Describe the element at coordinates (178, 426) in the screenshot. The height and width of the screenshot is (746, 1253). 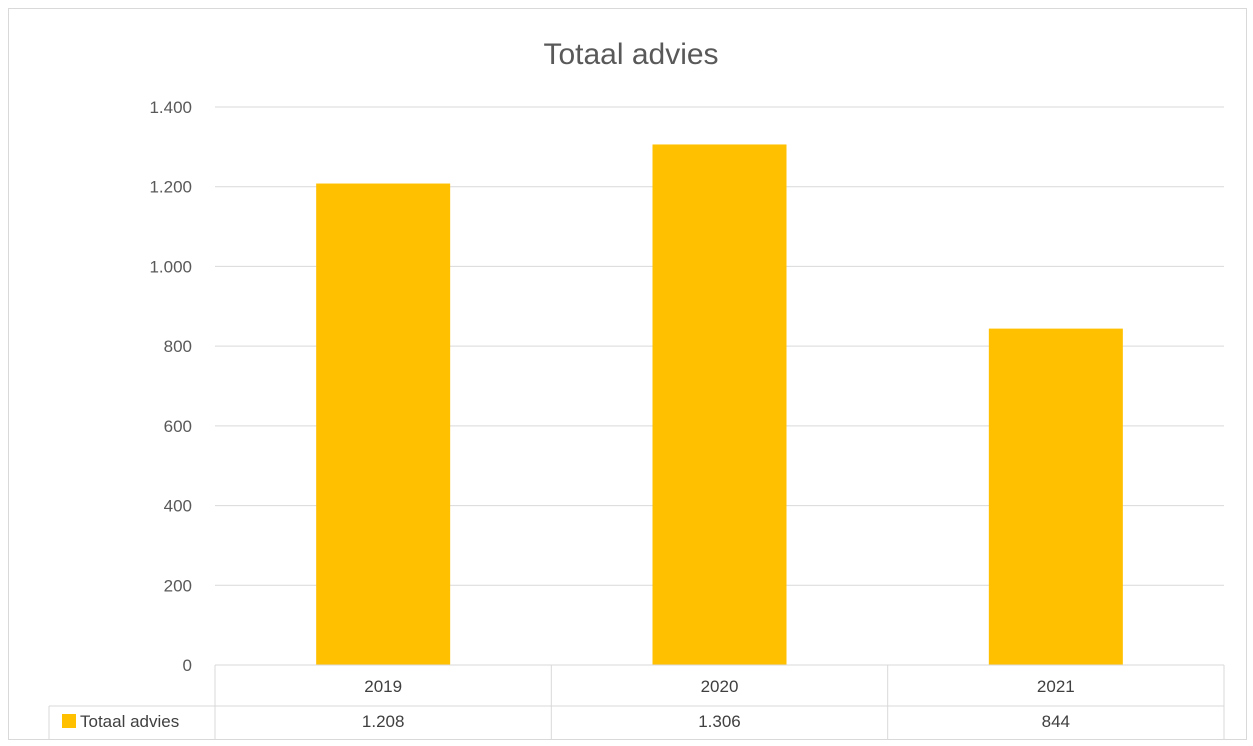
I see `y-tick-label: 600` at that location.